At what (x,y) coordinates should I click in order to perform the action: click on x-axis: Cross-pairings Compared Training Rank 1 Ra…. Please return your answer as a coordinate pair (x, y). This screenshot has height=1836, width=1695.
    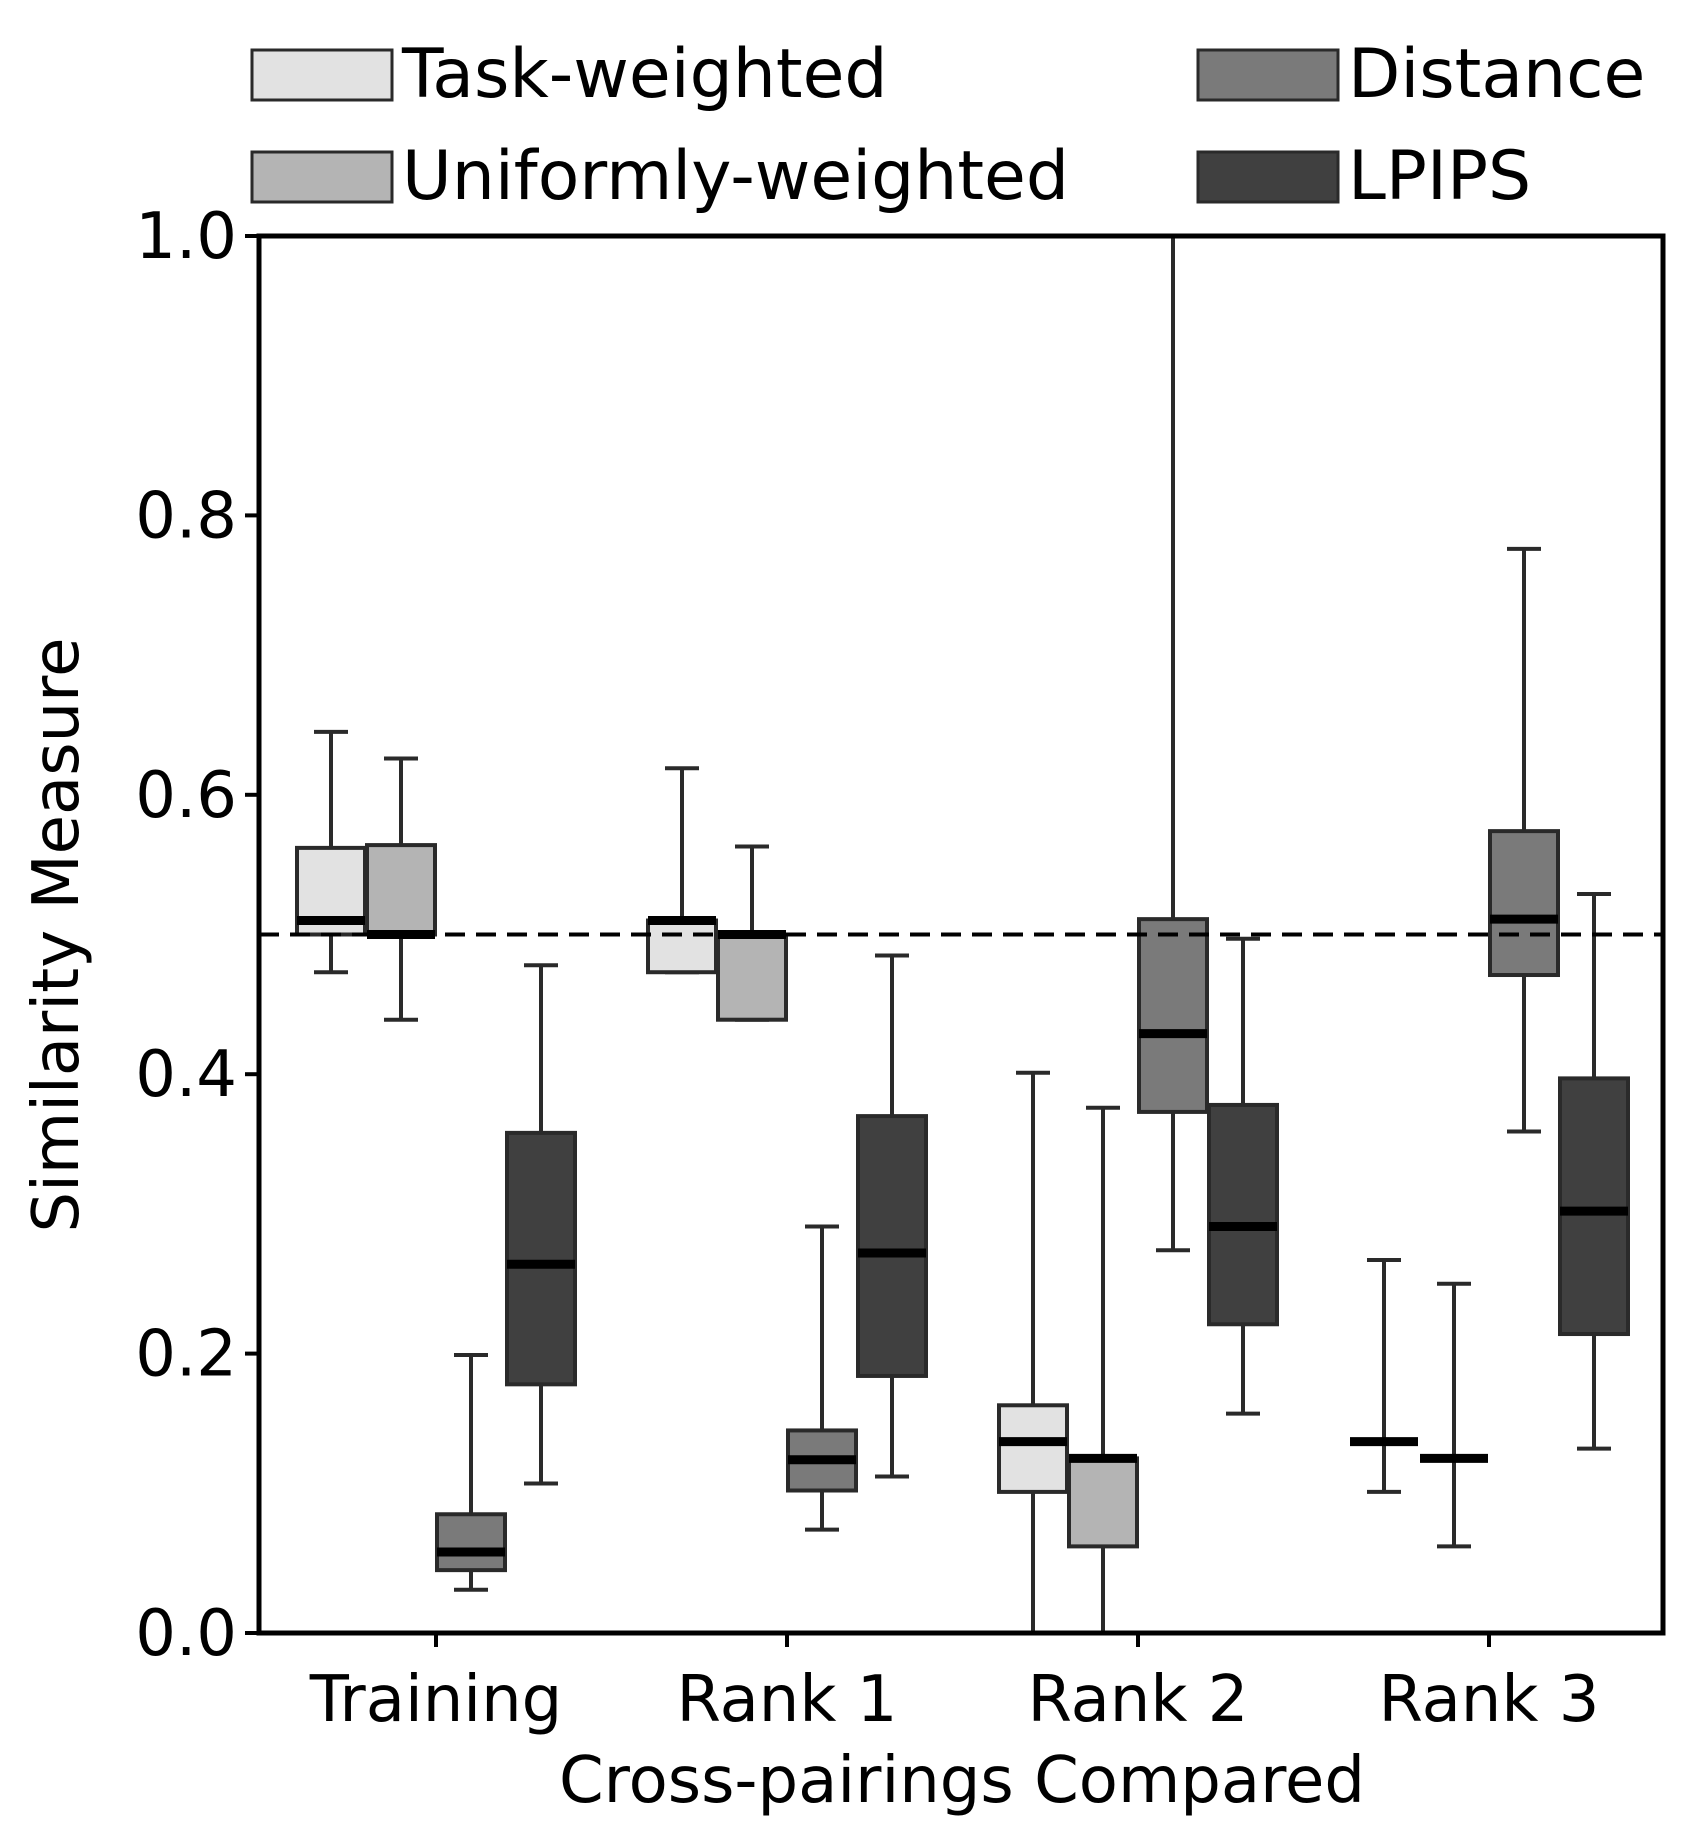
    Looking at the image, I should click on (954, 1725).